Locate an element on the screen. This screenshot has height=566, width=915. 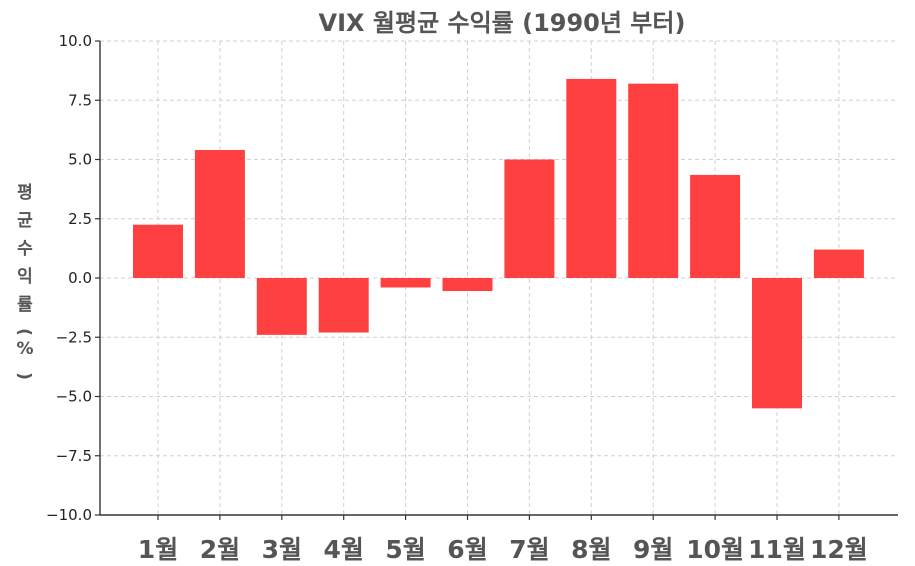
y-tick-label: 7.5 is located at coordinates (80, 100).